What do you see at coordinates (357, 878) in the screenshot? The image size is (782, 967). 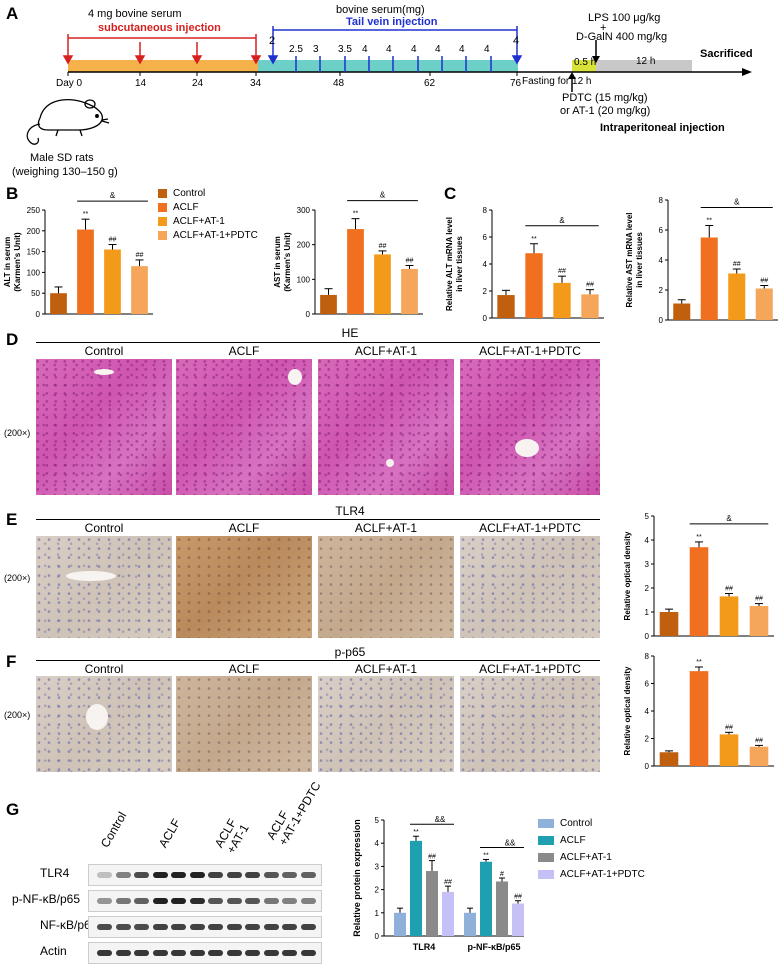 I see `y-axis-label: Relative protein expression` at bounding box center [357, 878].